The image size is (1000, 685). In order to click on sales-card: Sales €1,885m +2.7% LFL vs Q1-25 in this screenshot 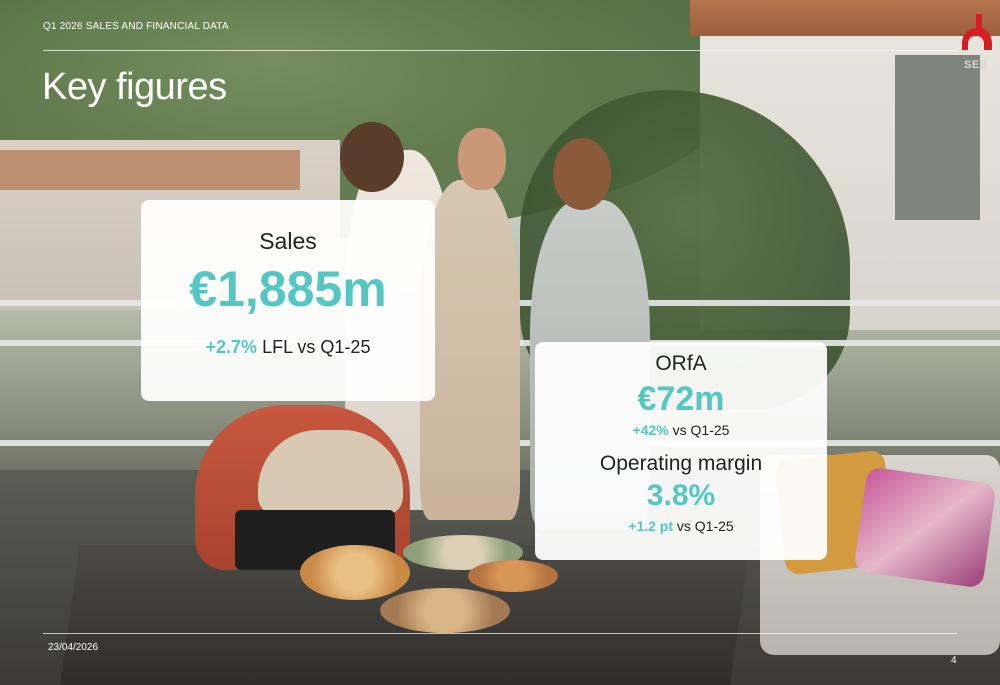, I will do `click(288, 300)`.